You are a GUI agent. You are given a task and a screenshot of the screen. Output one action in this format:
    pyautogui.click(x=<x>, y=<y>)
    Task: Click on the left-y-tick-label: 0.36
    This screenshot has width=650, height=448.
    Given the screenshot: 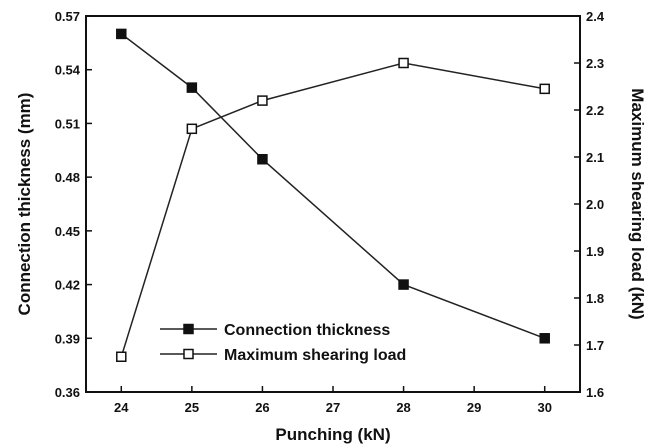 What is the action you would take?
    pyautogui.click(x=67, y=392)
    